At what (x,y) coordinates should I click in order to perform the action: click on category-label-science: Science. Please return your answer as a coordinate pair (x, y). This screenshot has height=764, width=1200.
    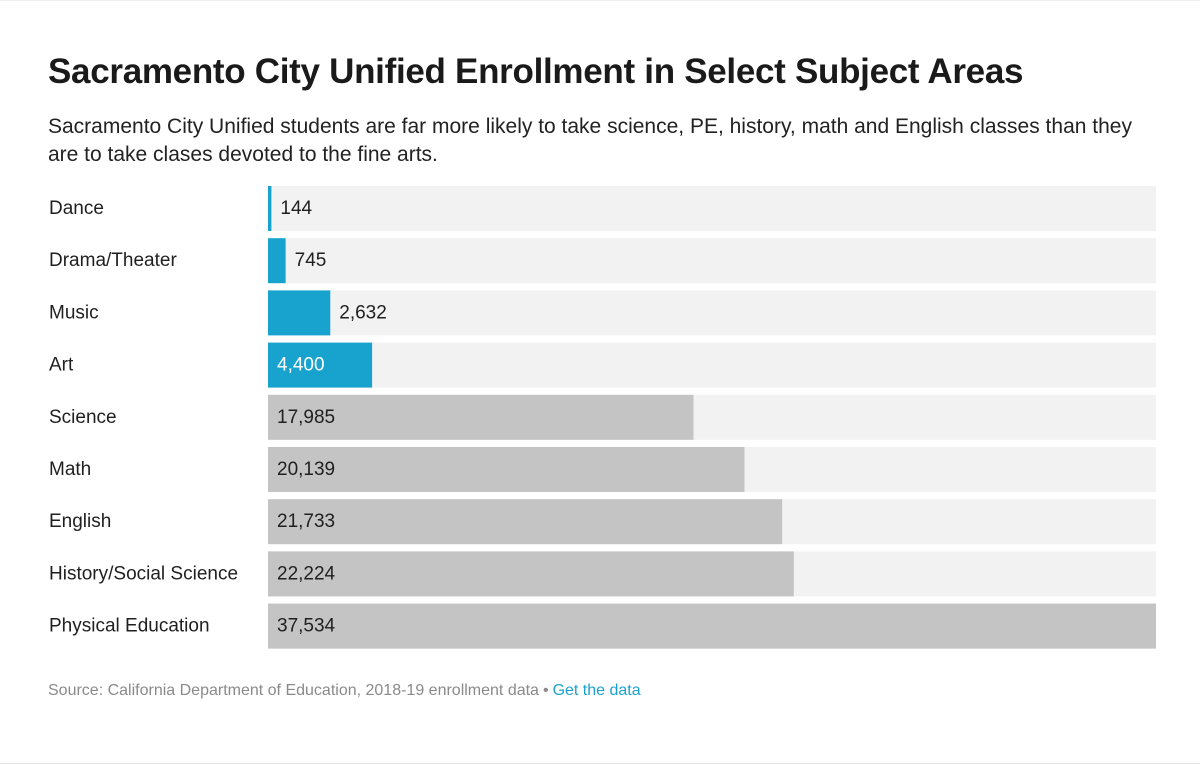
    Looking at the image, I should click on (83, 417).